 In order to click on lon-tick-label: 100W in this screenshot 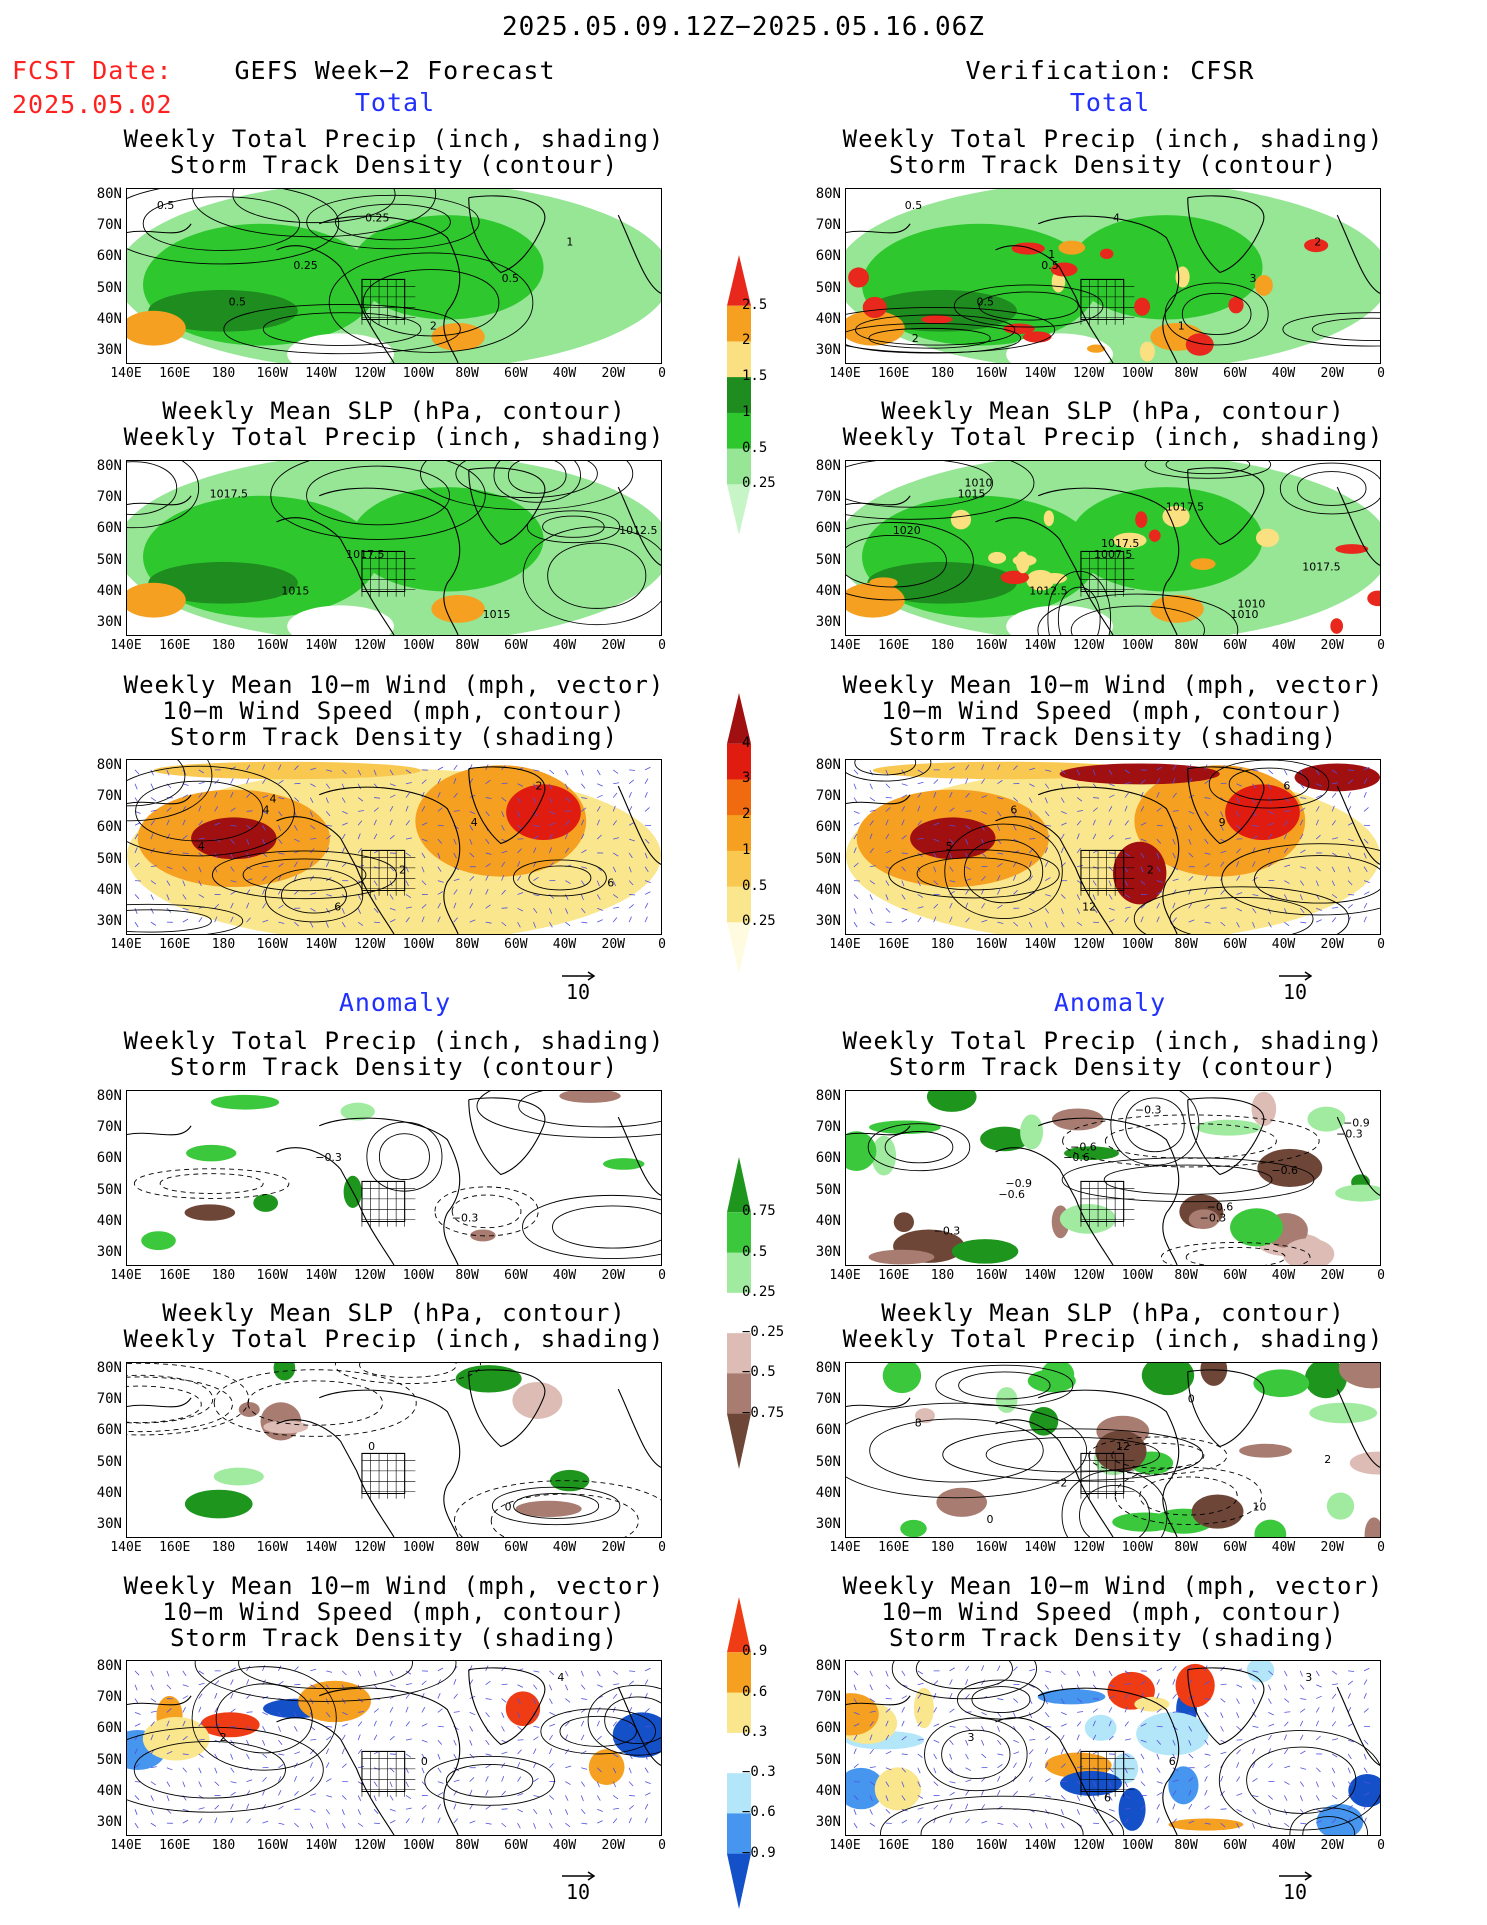, I will do `click(418, 1275)`.